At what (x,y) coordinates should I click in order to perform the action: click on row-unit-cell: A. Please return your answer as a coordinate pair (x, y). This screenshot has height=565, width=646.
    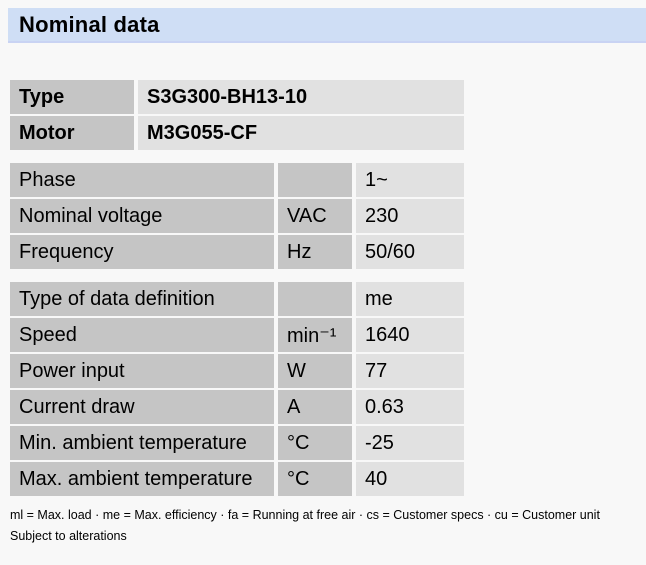
    Looking at the image, I should click on (315, 407).